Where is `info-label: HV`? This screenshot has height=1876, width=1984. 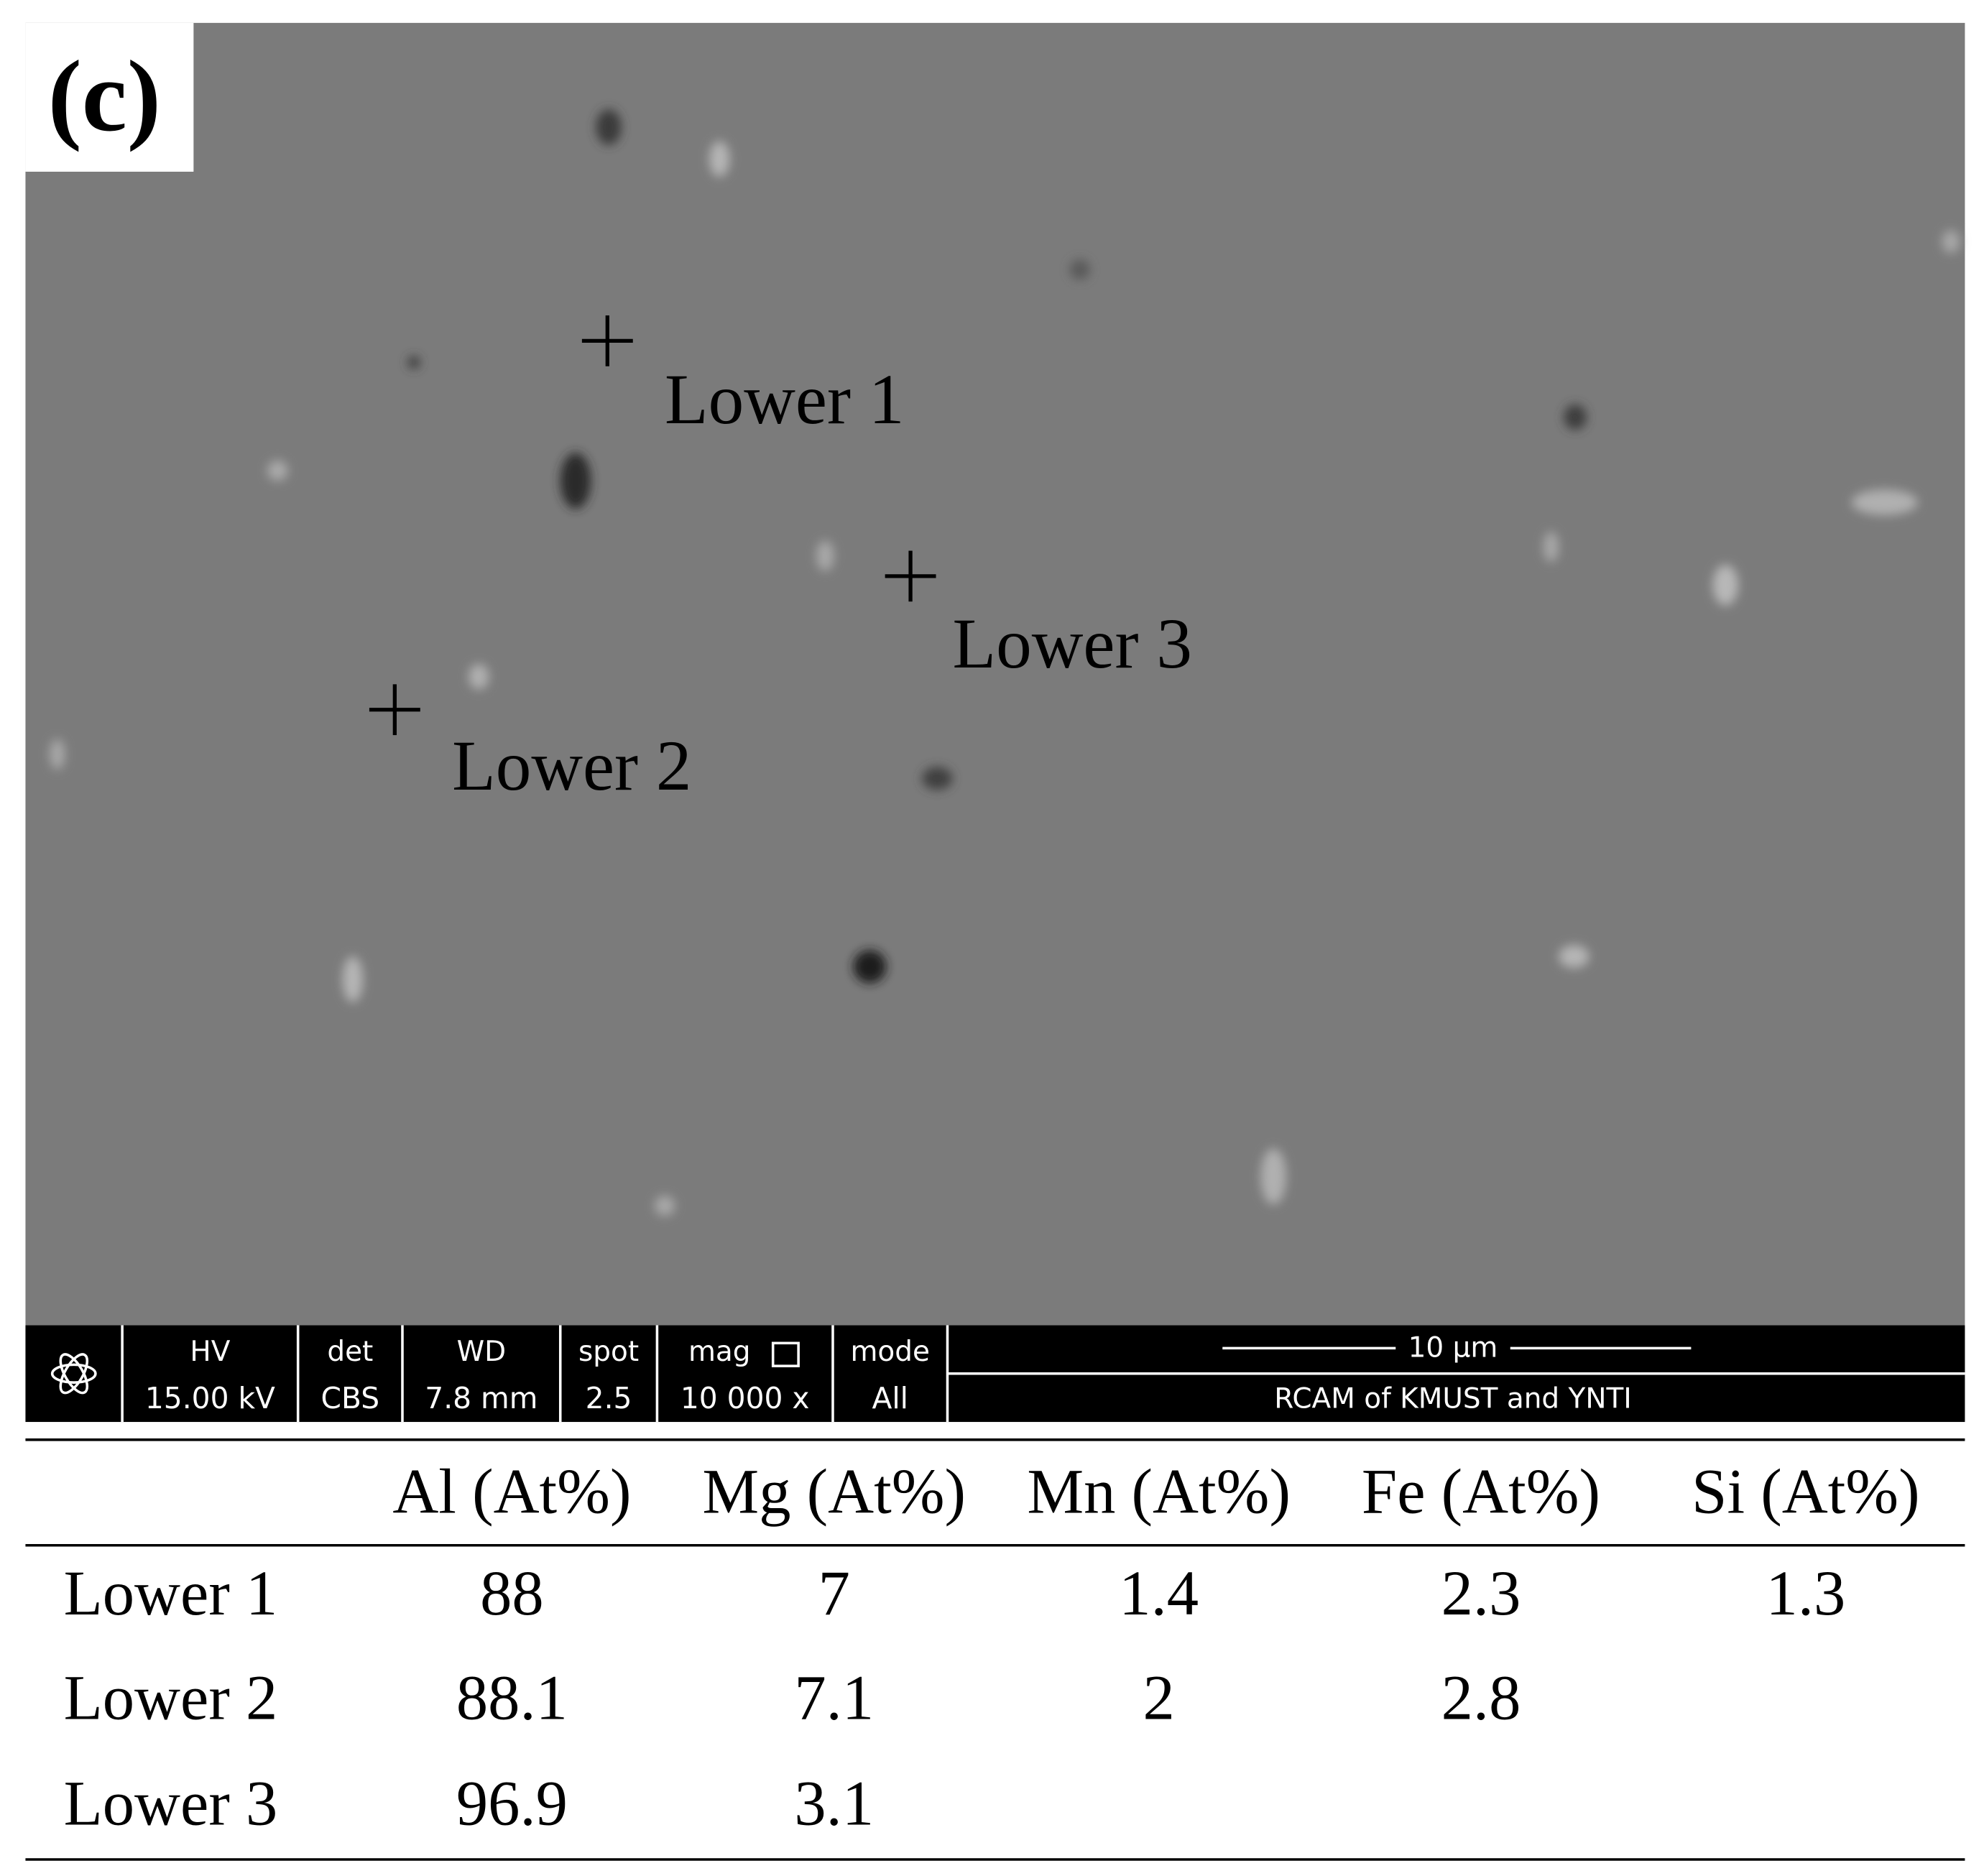
info-label: HV is located at coordinates (210, 1352).